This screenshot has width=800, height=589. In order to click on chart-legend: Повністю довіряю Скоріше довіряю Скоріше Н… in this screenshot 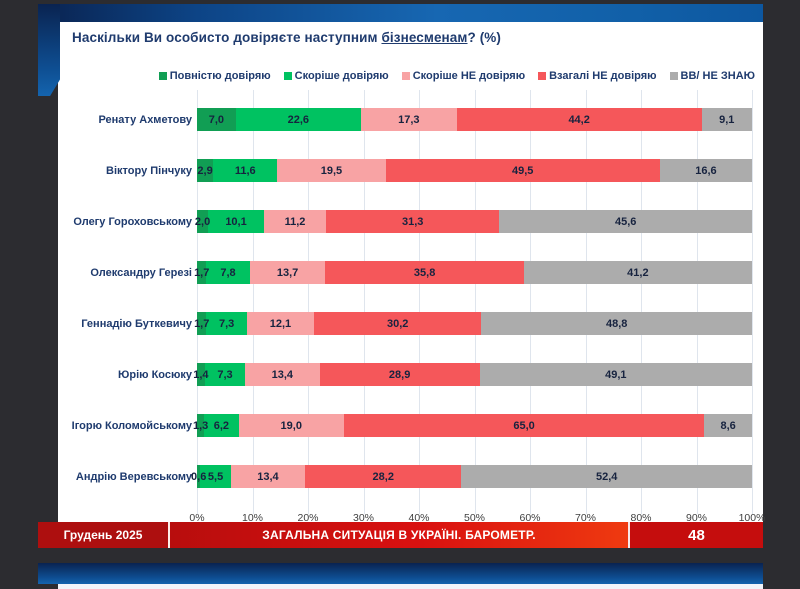, I will do `click(436, 76)`.